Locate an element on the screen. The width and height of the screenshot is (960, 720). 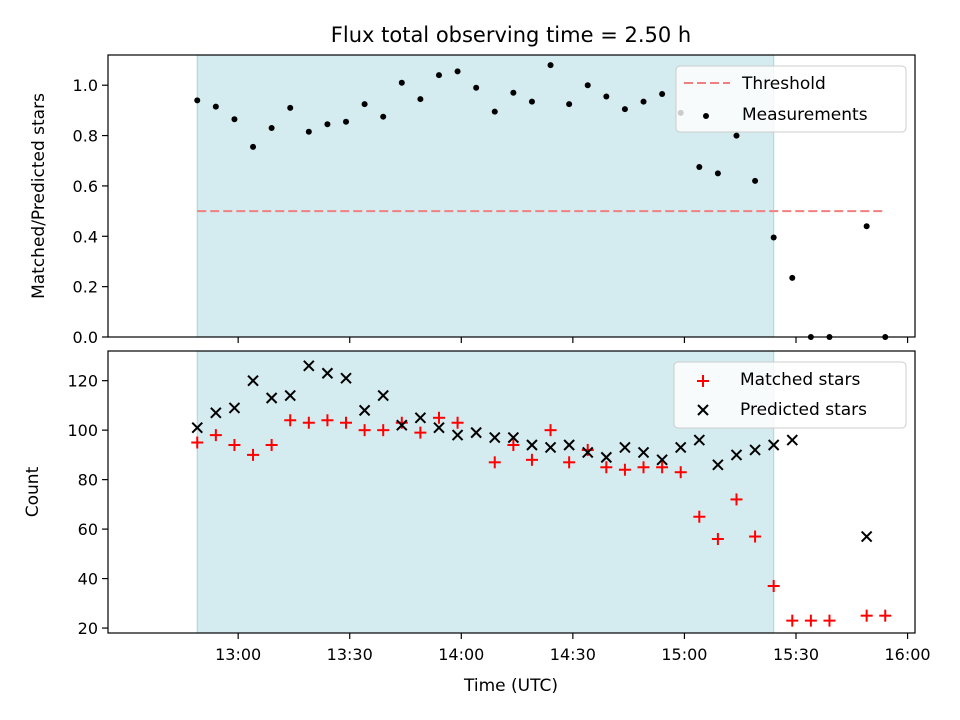
legend-measurements-swatch is located at coordinates (706, 116).